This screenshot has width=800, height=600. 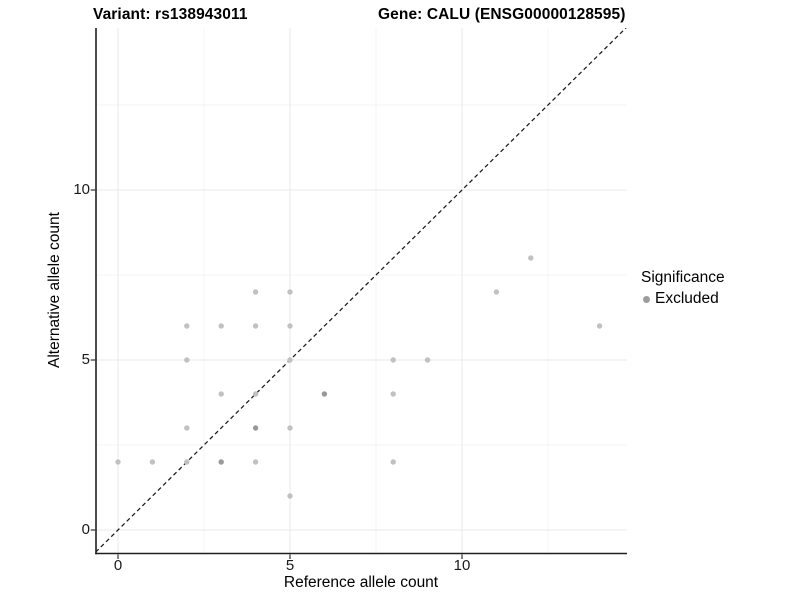 What do you see at coordinates (54, 290) in the screenshot?
I see `y-axis-label: Alternative allele count` at bounding box center [54, 290].